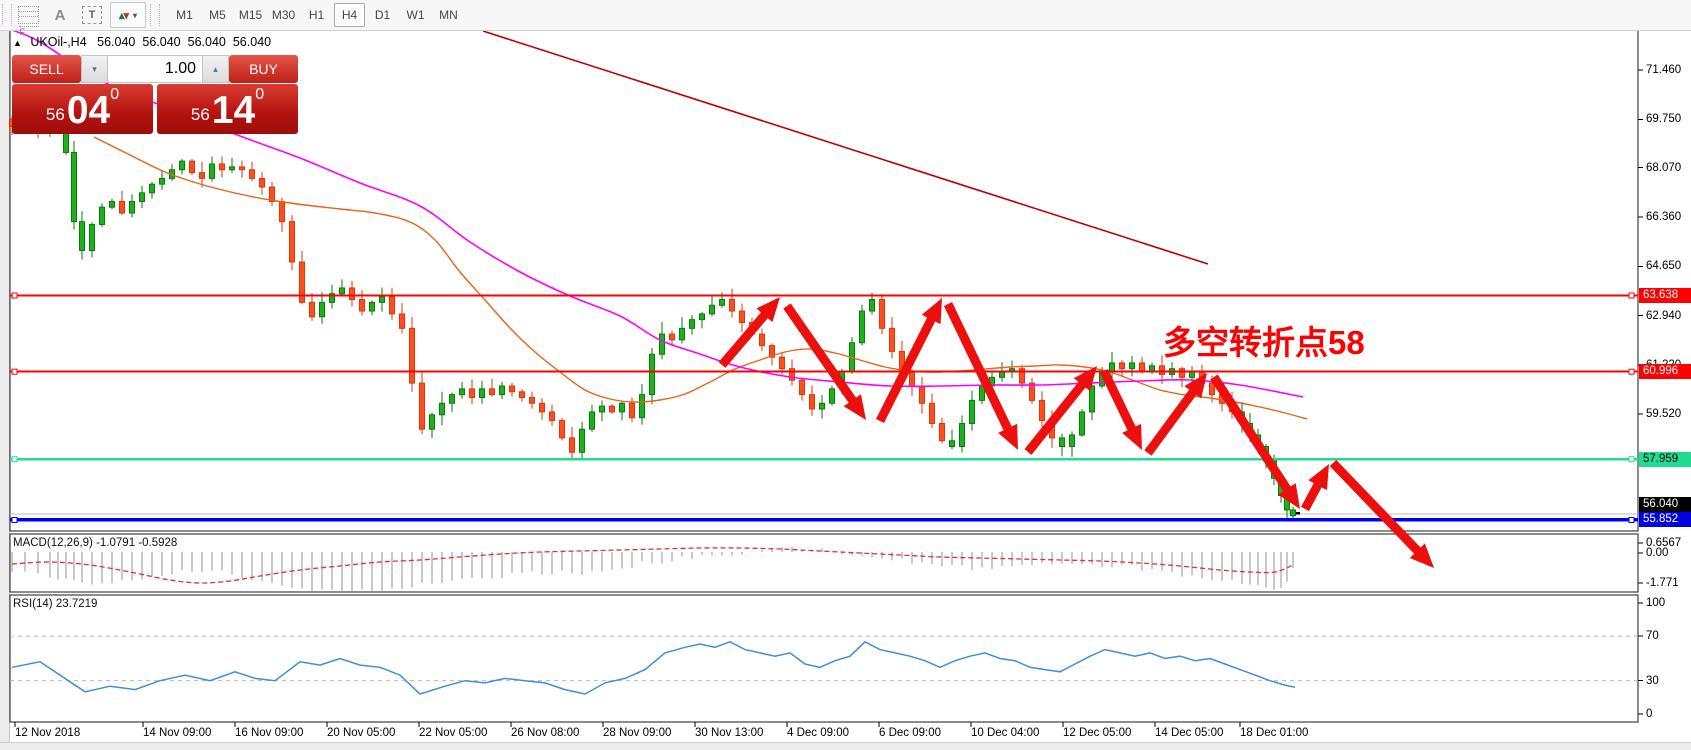  Describe the element at coordinates (448, 15) in the screenshot. I see `timeframe-button-MN: MN` at that location.